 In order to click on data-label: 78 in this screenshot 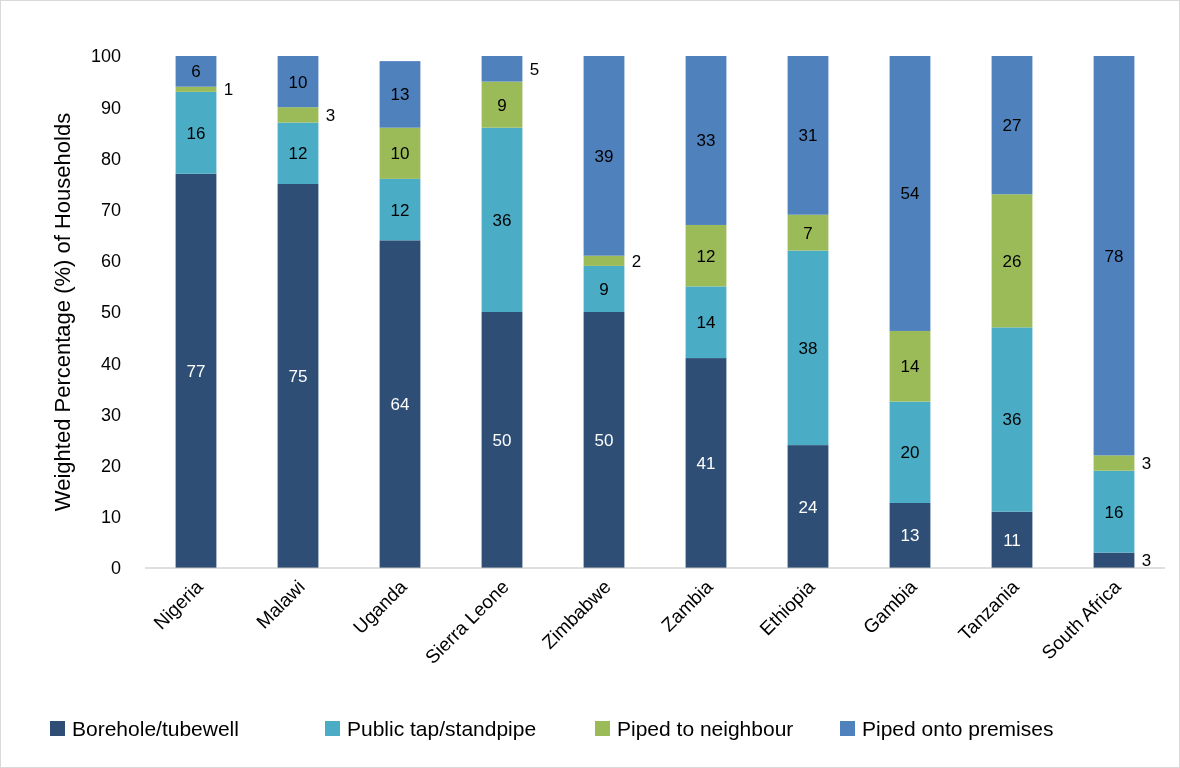, I will do `click(1114, 256)`.